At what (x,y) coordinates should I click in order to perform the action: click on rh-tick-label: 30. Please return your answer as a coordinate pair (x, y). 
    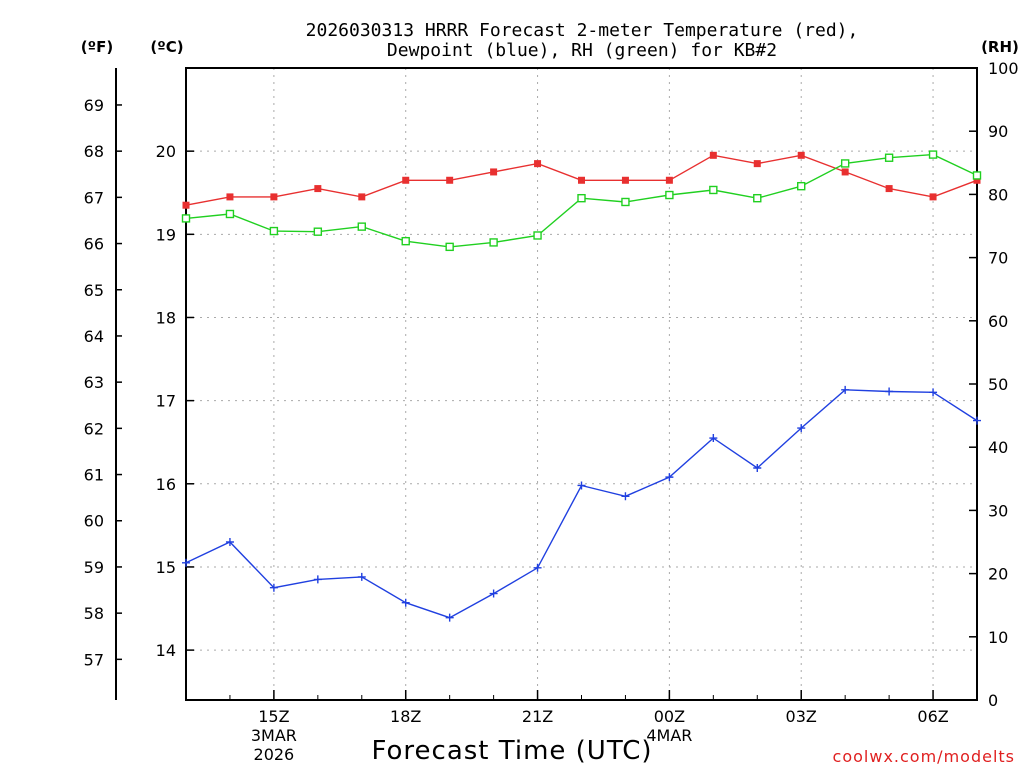
    Looking at the image, I should click on (998, 510).